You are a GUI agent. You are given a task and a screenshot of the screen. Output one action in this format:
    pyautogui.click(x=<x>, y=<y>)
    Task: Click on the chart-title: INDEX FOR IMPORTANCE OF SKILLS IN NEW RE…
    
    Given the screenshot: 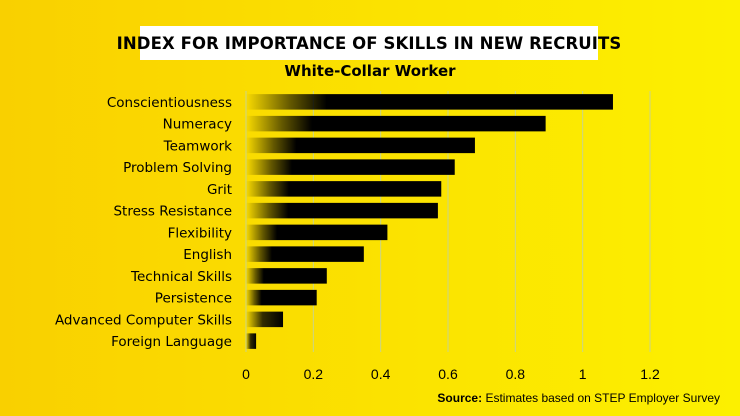 What is the action you would take?
    pyautogui.click(x=369, y=43)
    